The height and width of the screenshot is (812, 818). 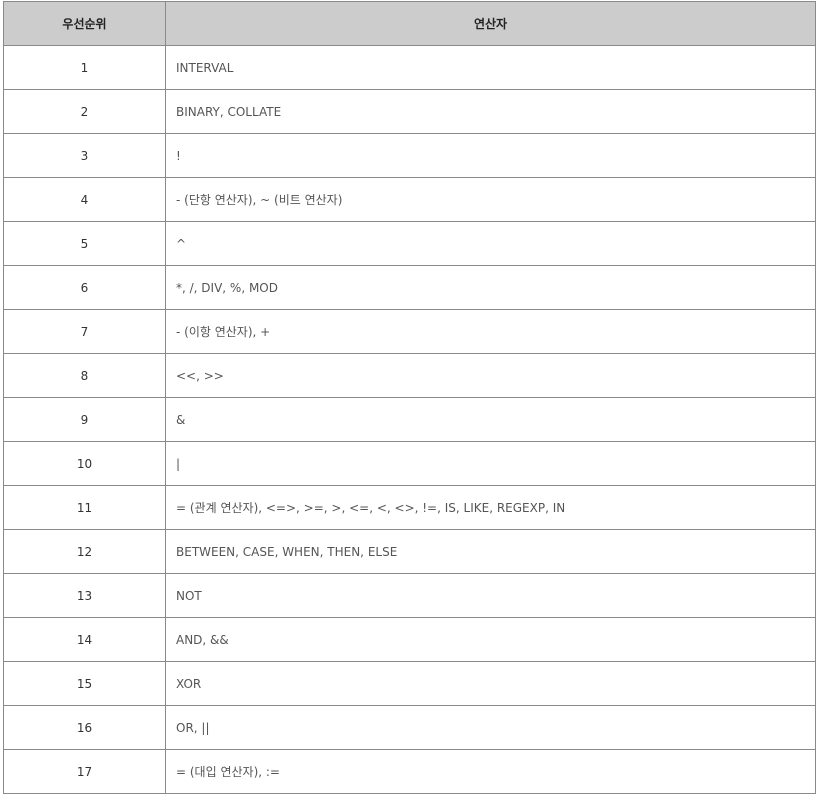 I want to click on header-row: 우선순위 연산자, so click(x=409, y=23).